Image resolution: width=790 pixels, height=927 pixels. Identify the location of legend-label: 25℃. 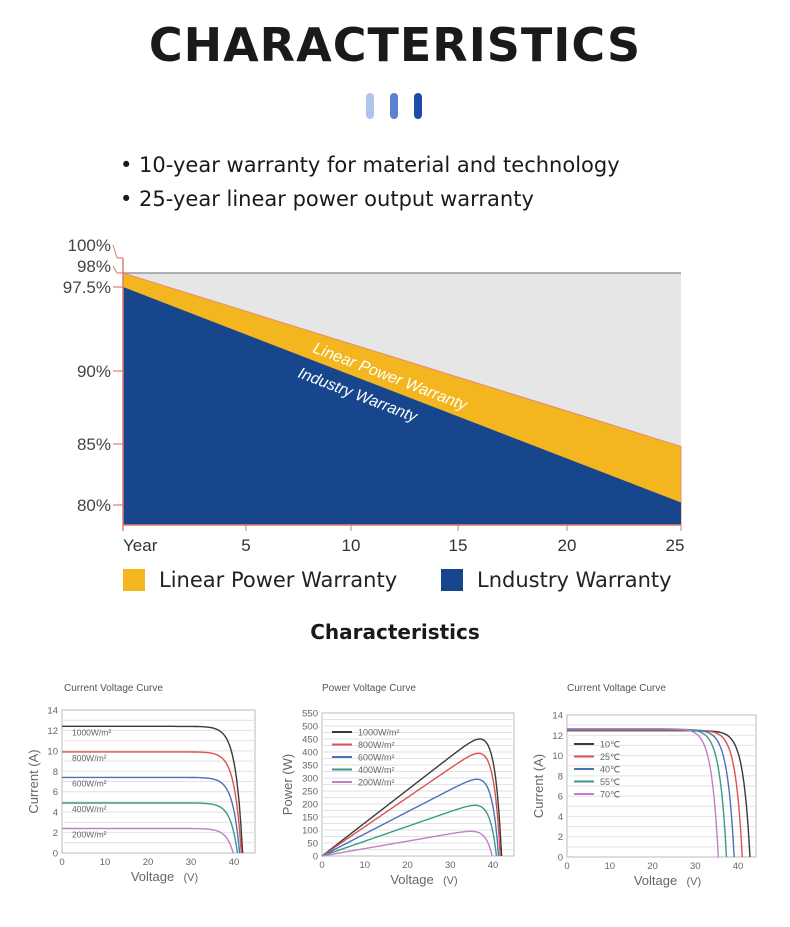
(610, 757).